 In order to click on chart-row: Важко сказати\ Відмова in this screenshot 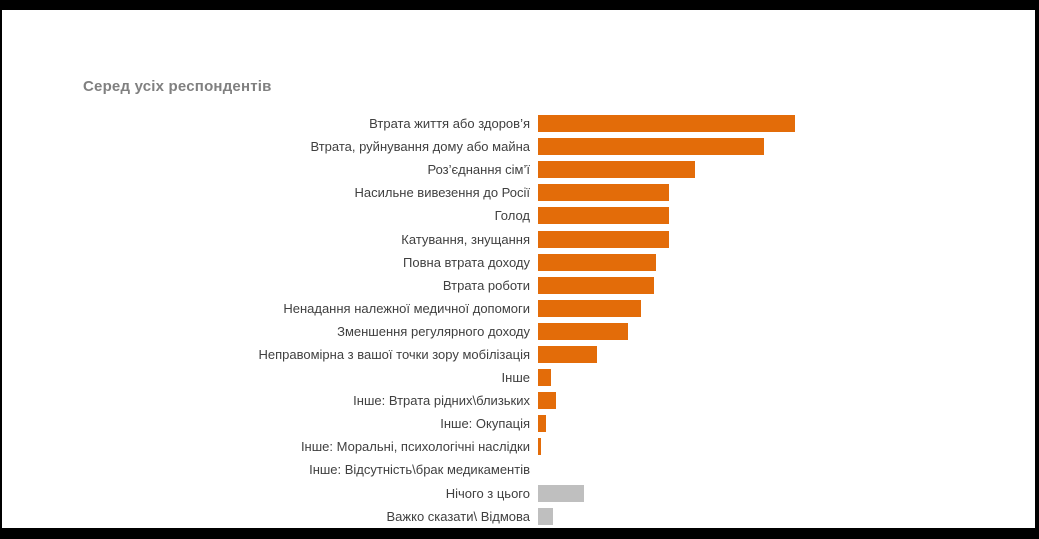, I will do `click(518, 516)`.